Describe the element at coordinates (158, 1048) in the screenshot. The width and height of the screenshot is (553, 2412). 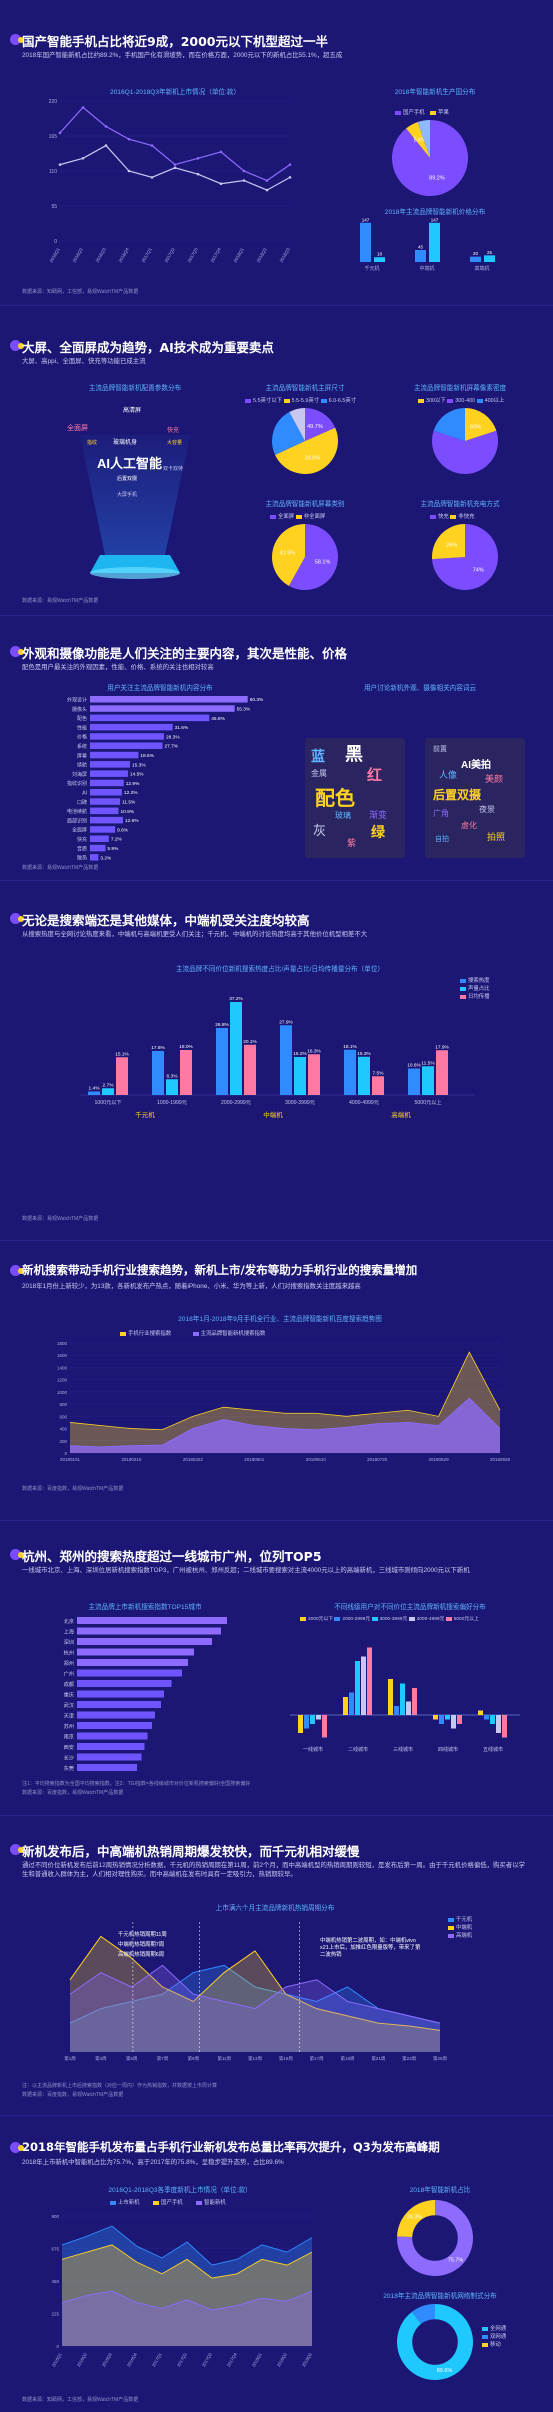
I see `data-label: 17.6%` at that location.